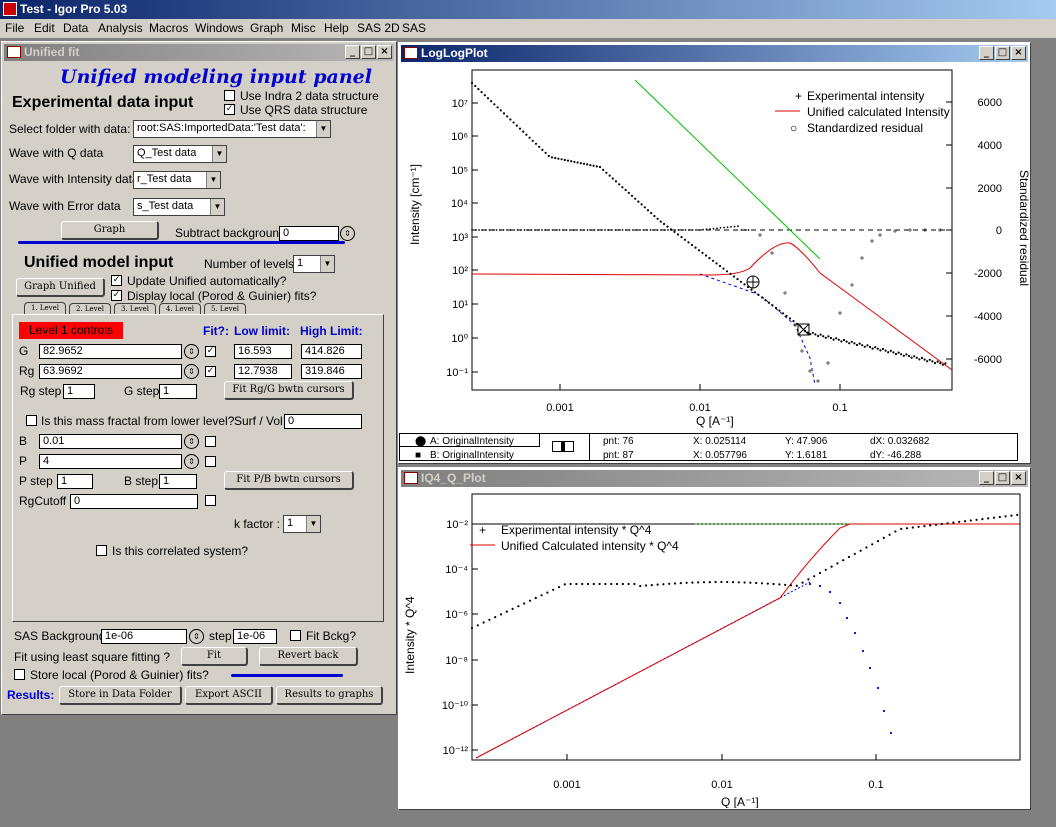 This screenshot has height=827, width=1056. Describe the element at coordinates (110, 441) in the screenshot. I see `b-input: 0.01` at that location.